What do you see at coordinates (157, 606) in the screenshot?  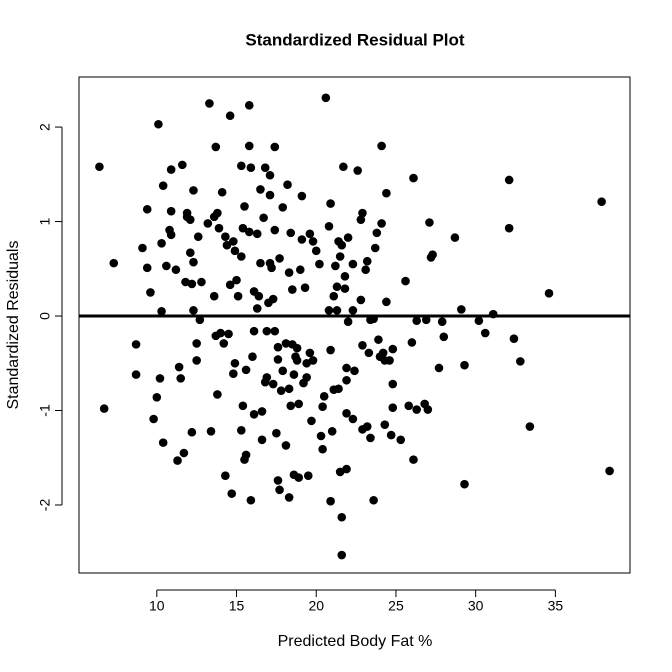 I see `x-tick-label: 10` at bounding box center [157, 606].